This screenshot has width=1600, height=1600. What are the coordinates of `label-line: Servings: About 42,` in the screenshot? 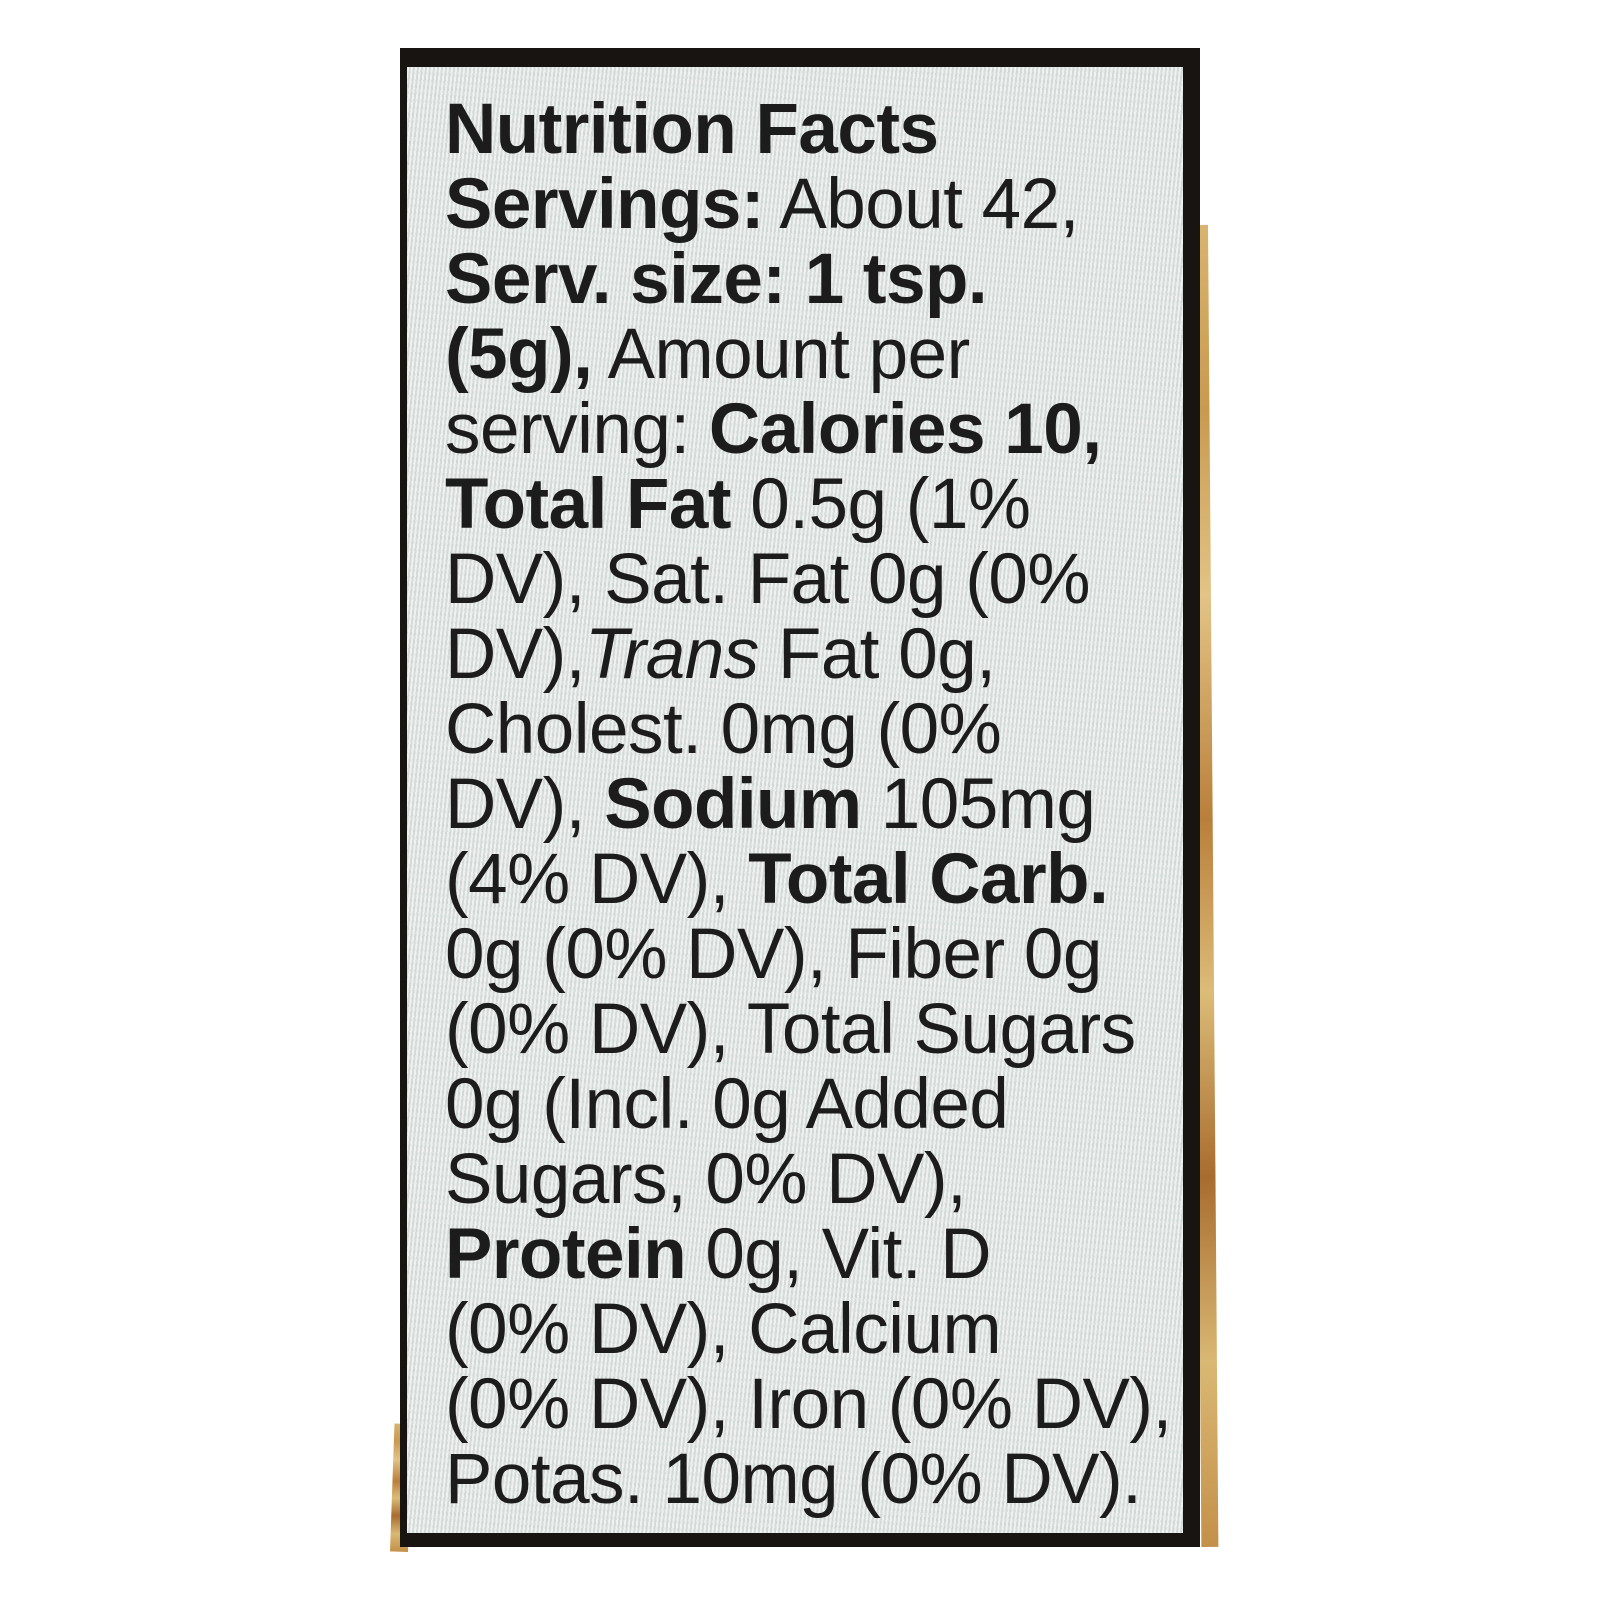 It's located at (809, 204).